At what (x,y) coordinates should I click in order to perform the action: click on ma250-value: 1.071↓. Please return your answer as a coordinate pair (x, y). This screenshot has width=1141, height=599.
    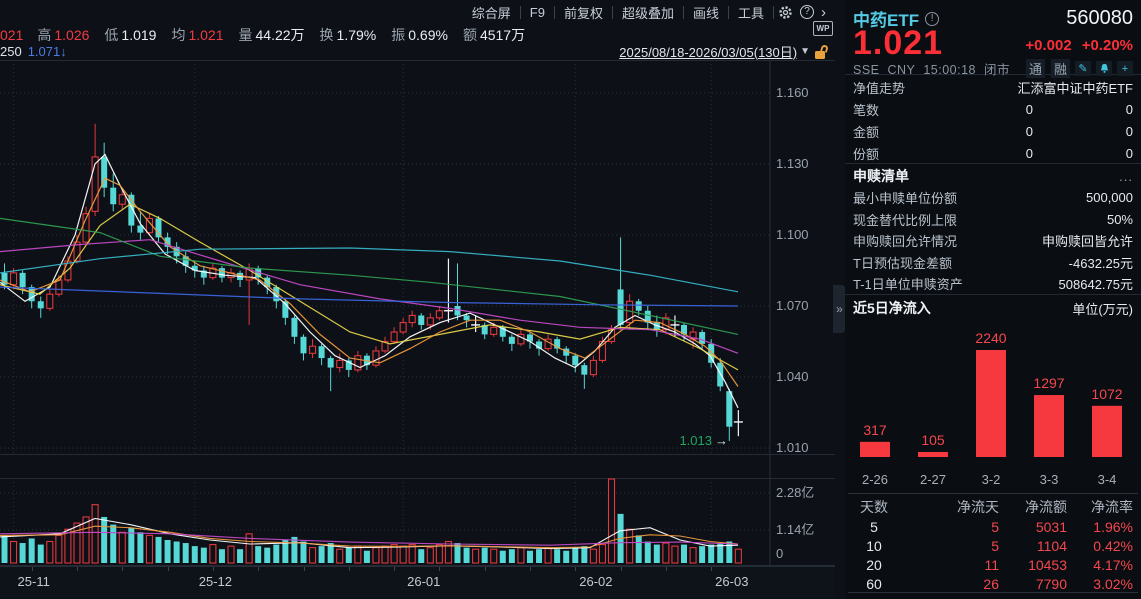
    Looking at the image, I should click on (47, 51).